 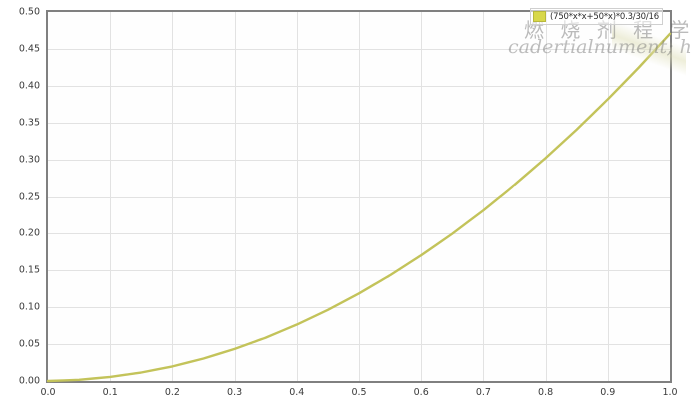 I want to click on y-tick-label: 0.10, so click(x=29, y=307).